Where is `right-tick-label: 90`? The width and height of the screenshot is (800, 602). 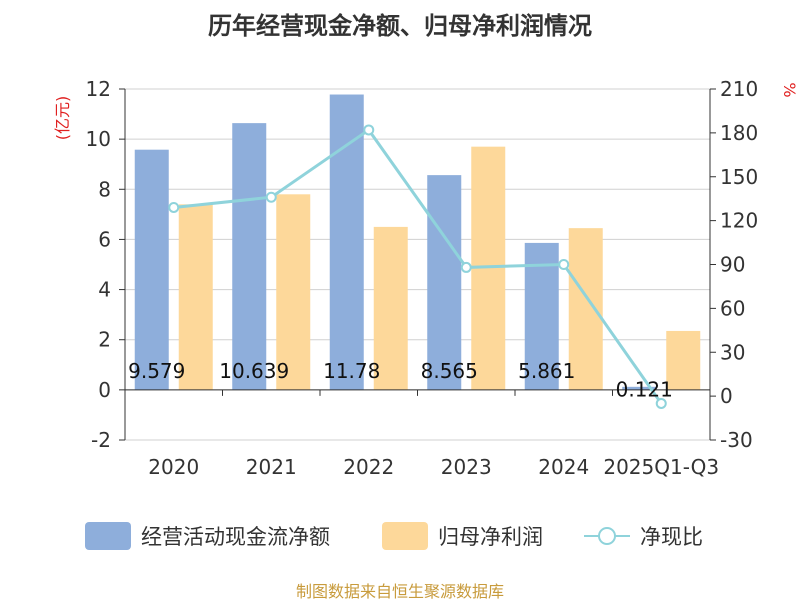 right-tick-label: 90 is located at coordinates (732, 265).